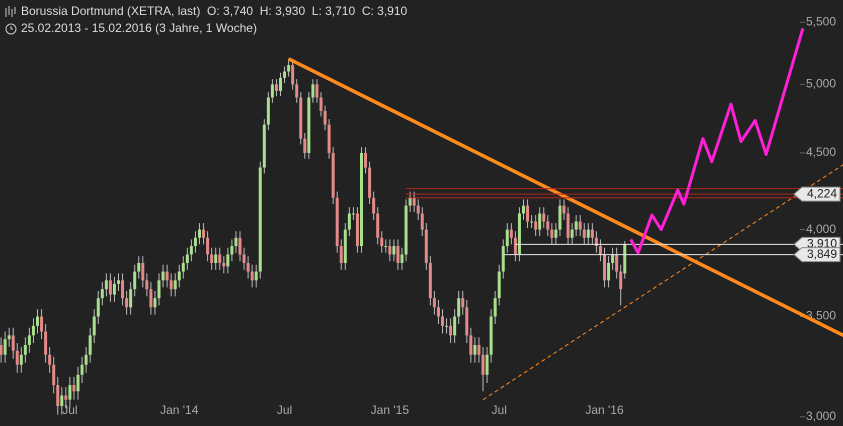  What do you see at coordinates (821, 416) in the screenshot?
I see `y-tick-label: 3,000` at bounding box center [821, 416].